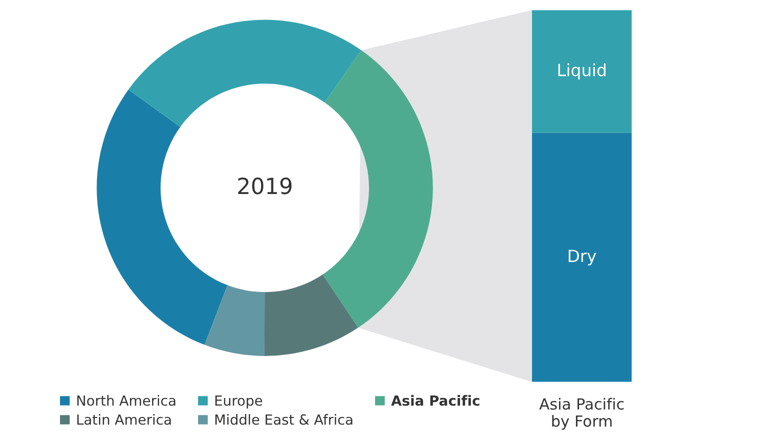 The width and height of the screenshot is (780, 440). What do you see at coordinates (126, 400) in the screenshot?
I see `legend-label: North America` at bounding box center [126, 400].